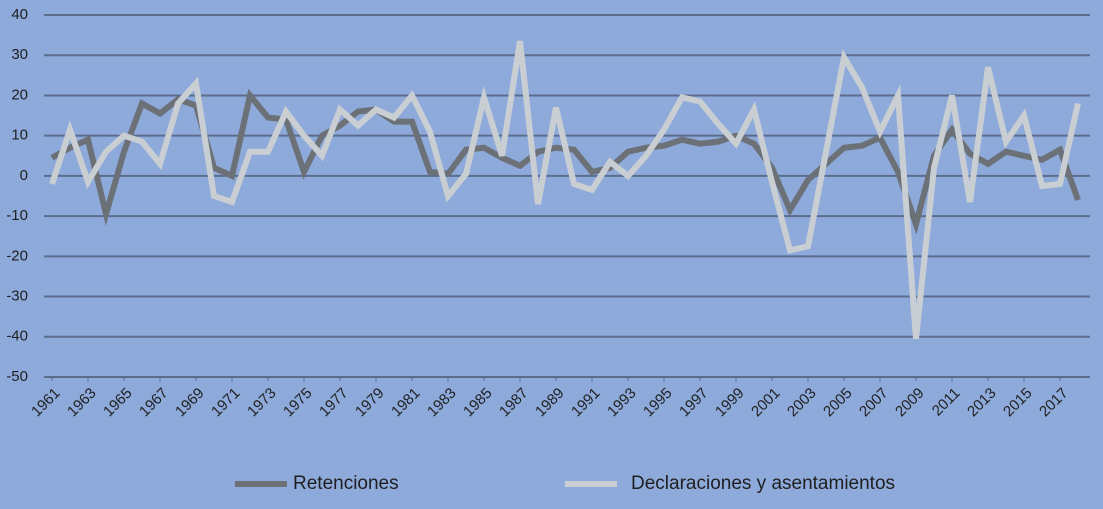 The width and height of the screenshot is (1103, 509). I want to click on x-tick-label: 1977, so click(334, 403).